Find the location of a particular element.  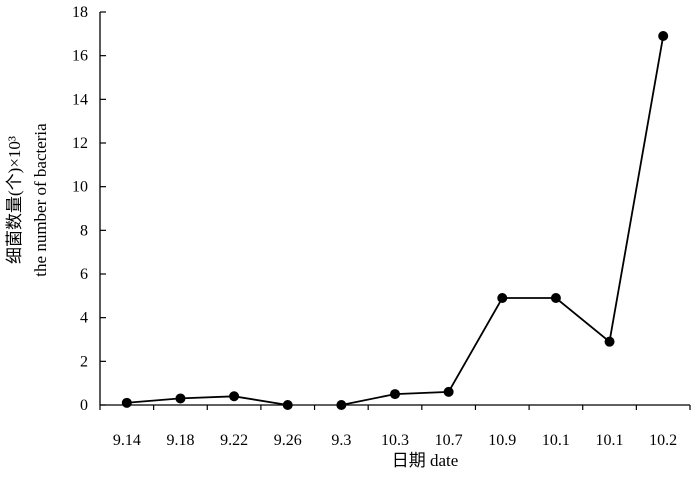

y-tick-label: 18 is located at coordinates (80, 12).